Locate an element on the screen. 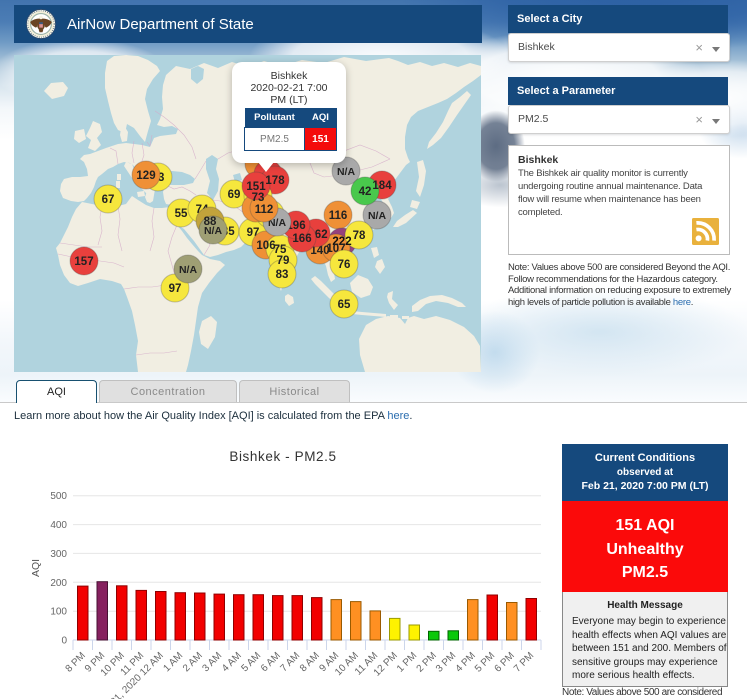 Image resolution: width=747 pixels, height=699 pixels. svg-text: 6 PM is located at coordinates (505, 662).